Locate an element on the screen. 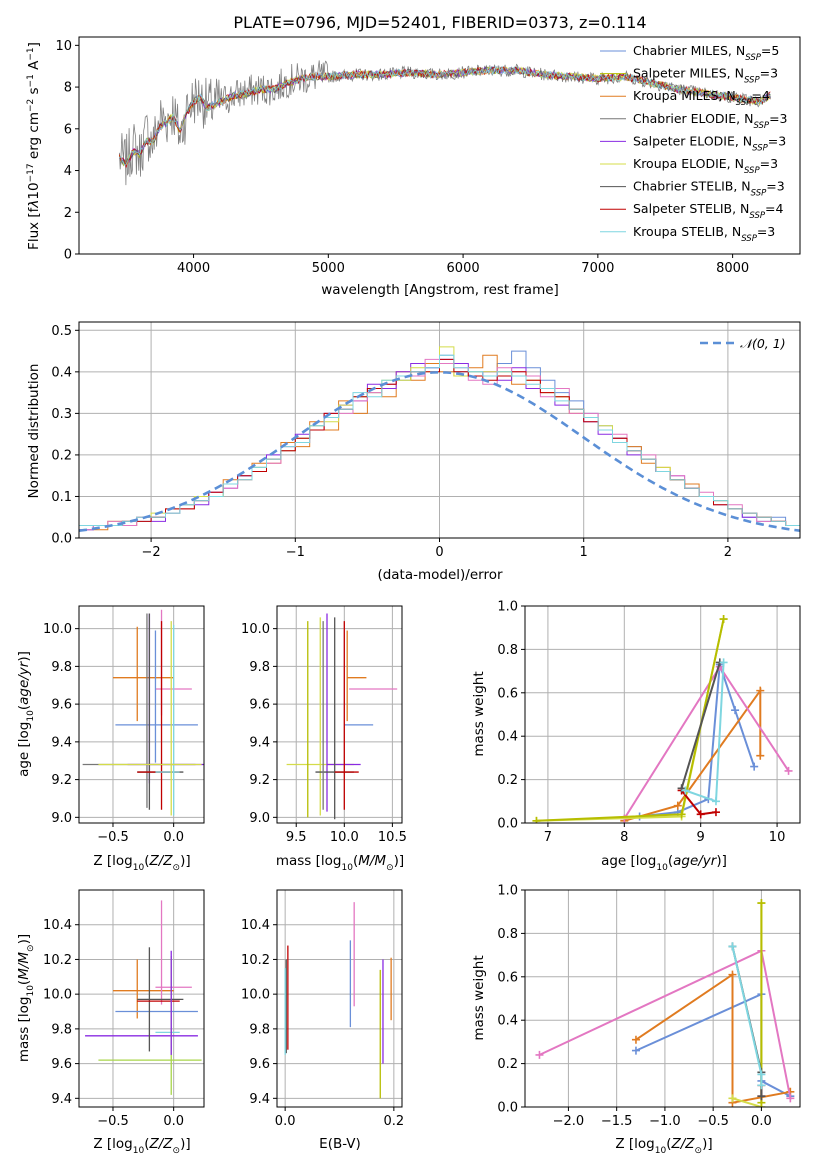  legend-label: Salpeter MILES, NSSP=3 is located at coordinates (705, 76).